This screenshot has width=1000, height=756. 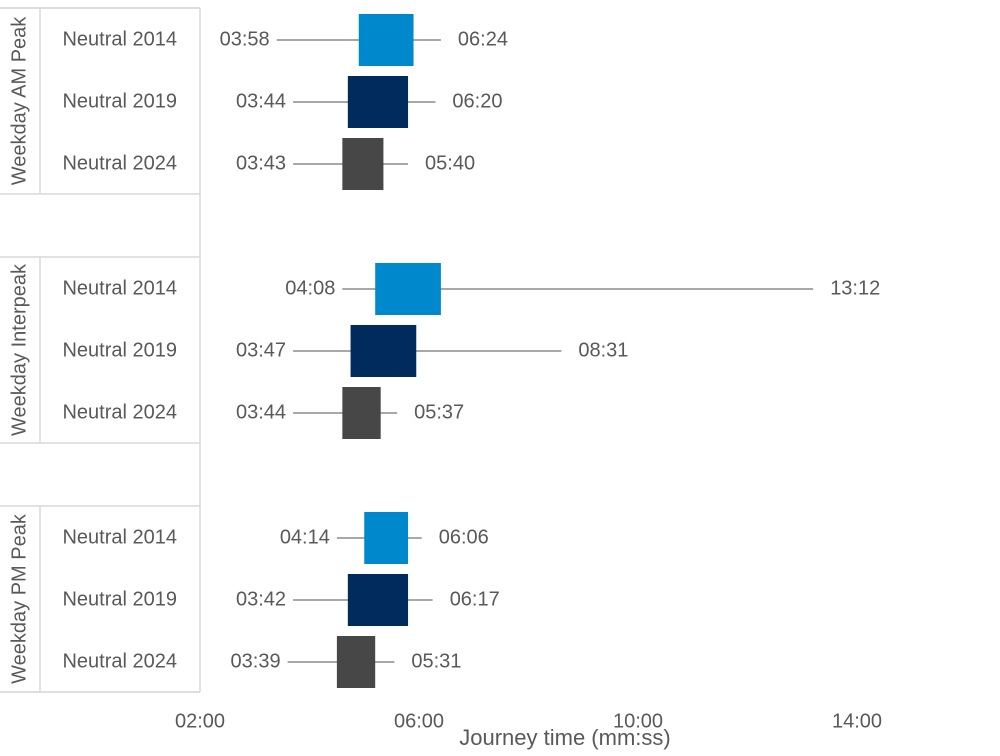 I want to click on max-data-label: 06:24, so click(x=483, y=39).